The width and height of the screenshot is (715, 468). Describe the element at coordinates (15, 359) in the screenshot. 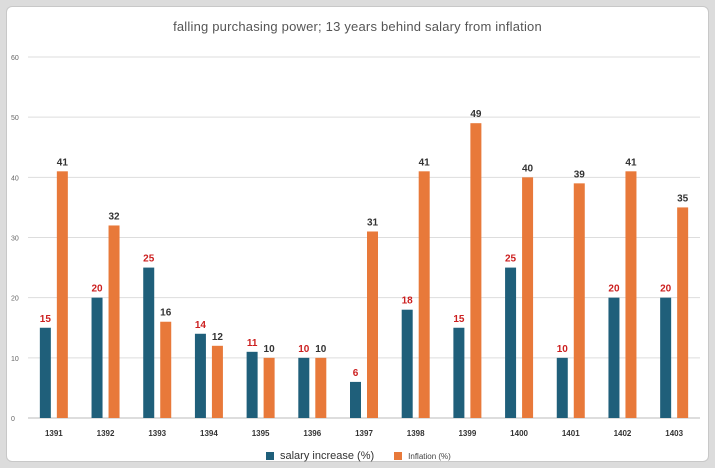

I see `y-tick-label: 10` at that location.